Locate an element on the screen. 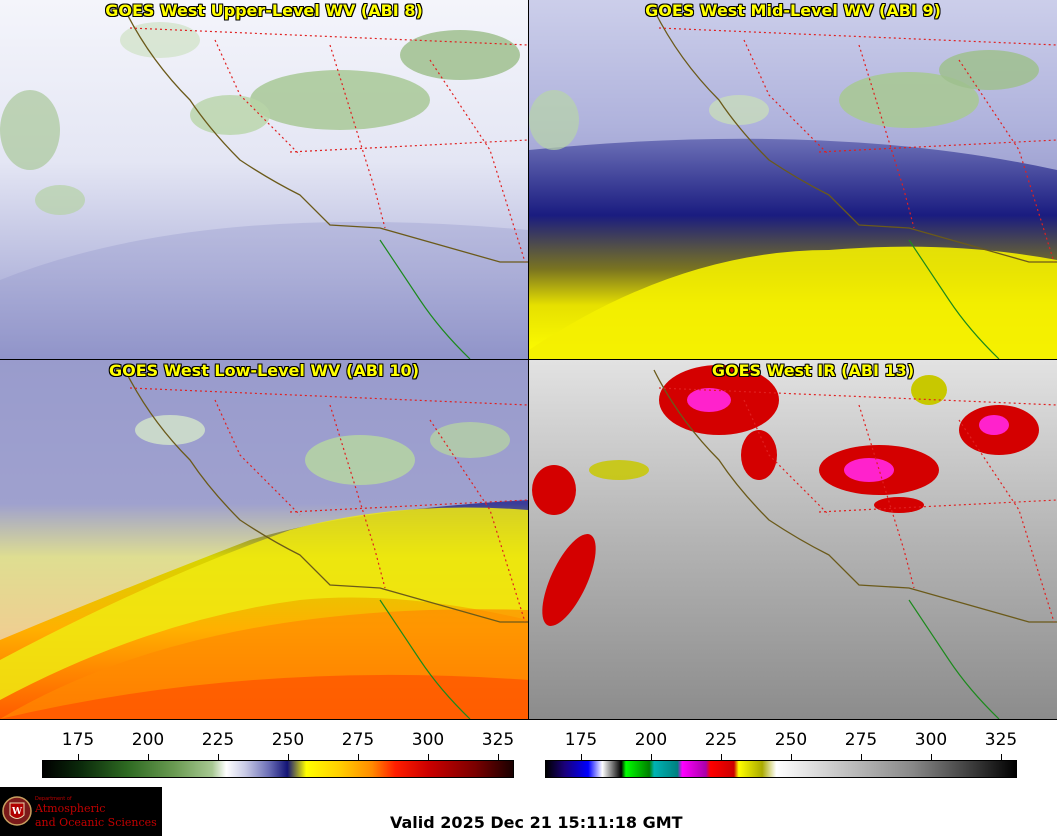  ir-title: GOES West IR (ABI 13) is located at coordinates (813, 370).